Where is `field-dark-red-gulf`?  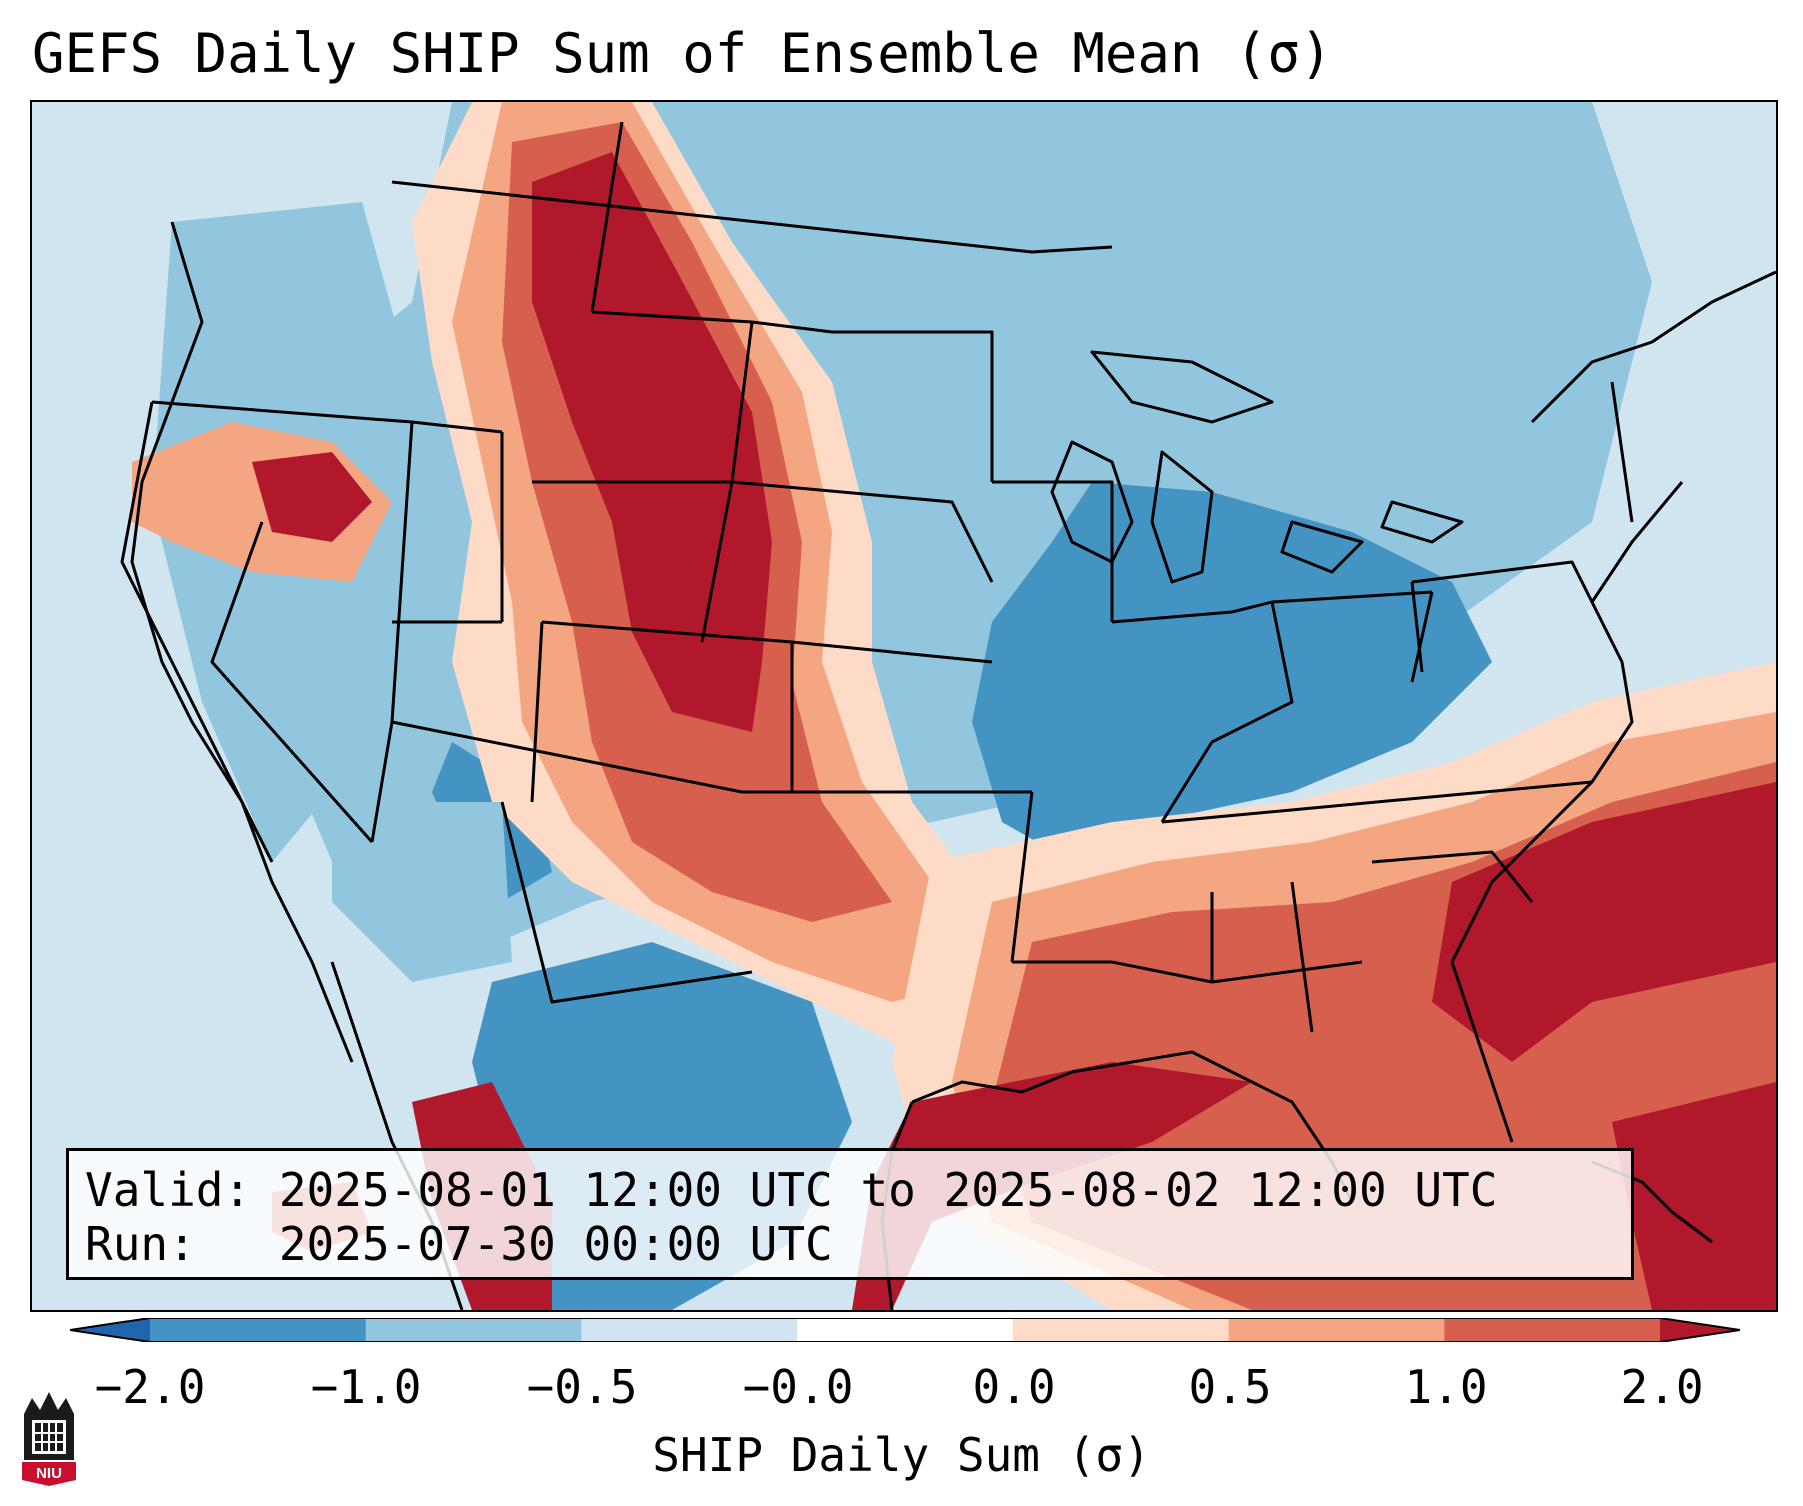 field-dark-red-gulf is located at coordinates (1052, 1186).